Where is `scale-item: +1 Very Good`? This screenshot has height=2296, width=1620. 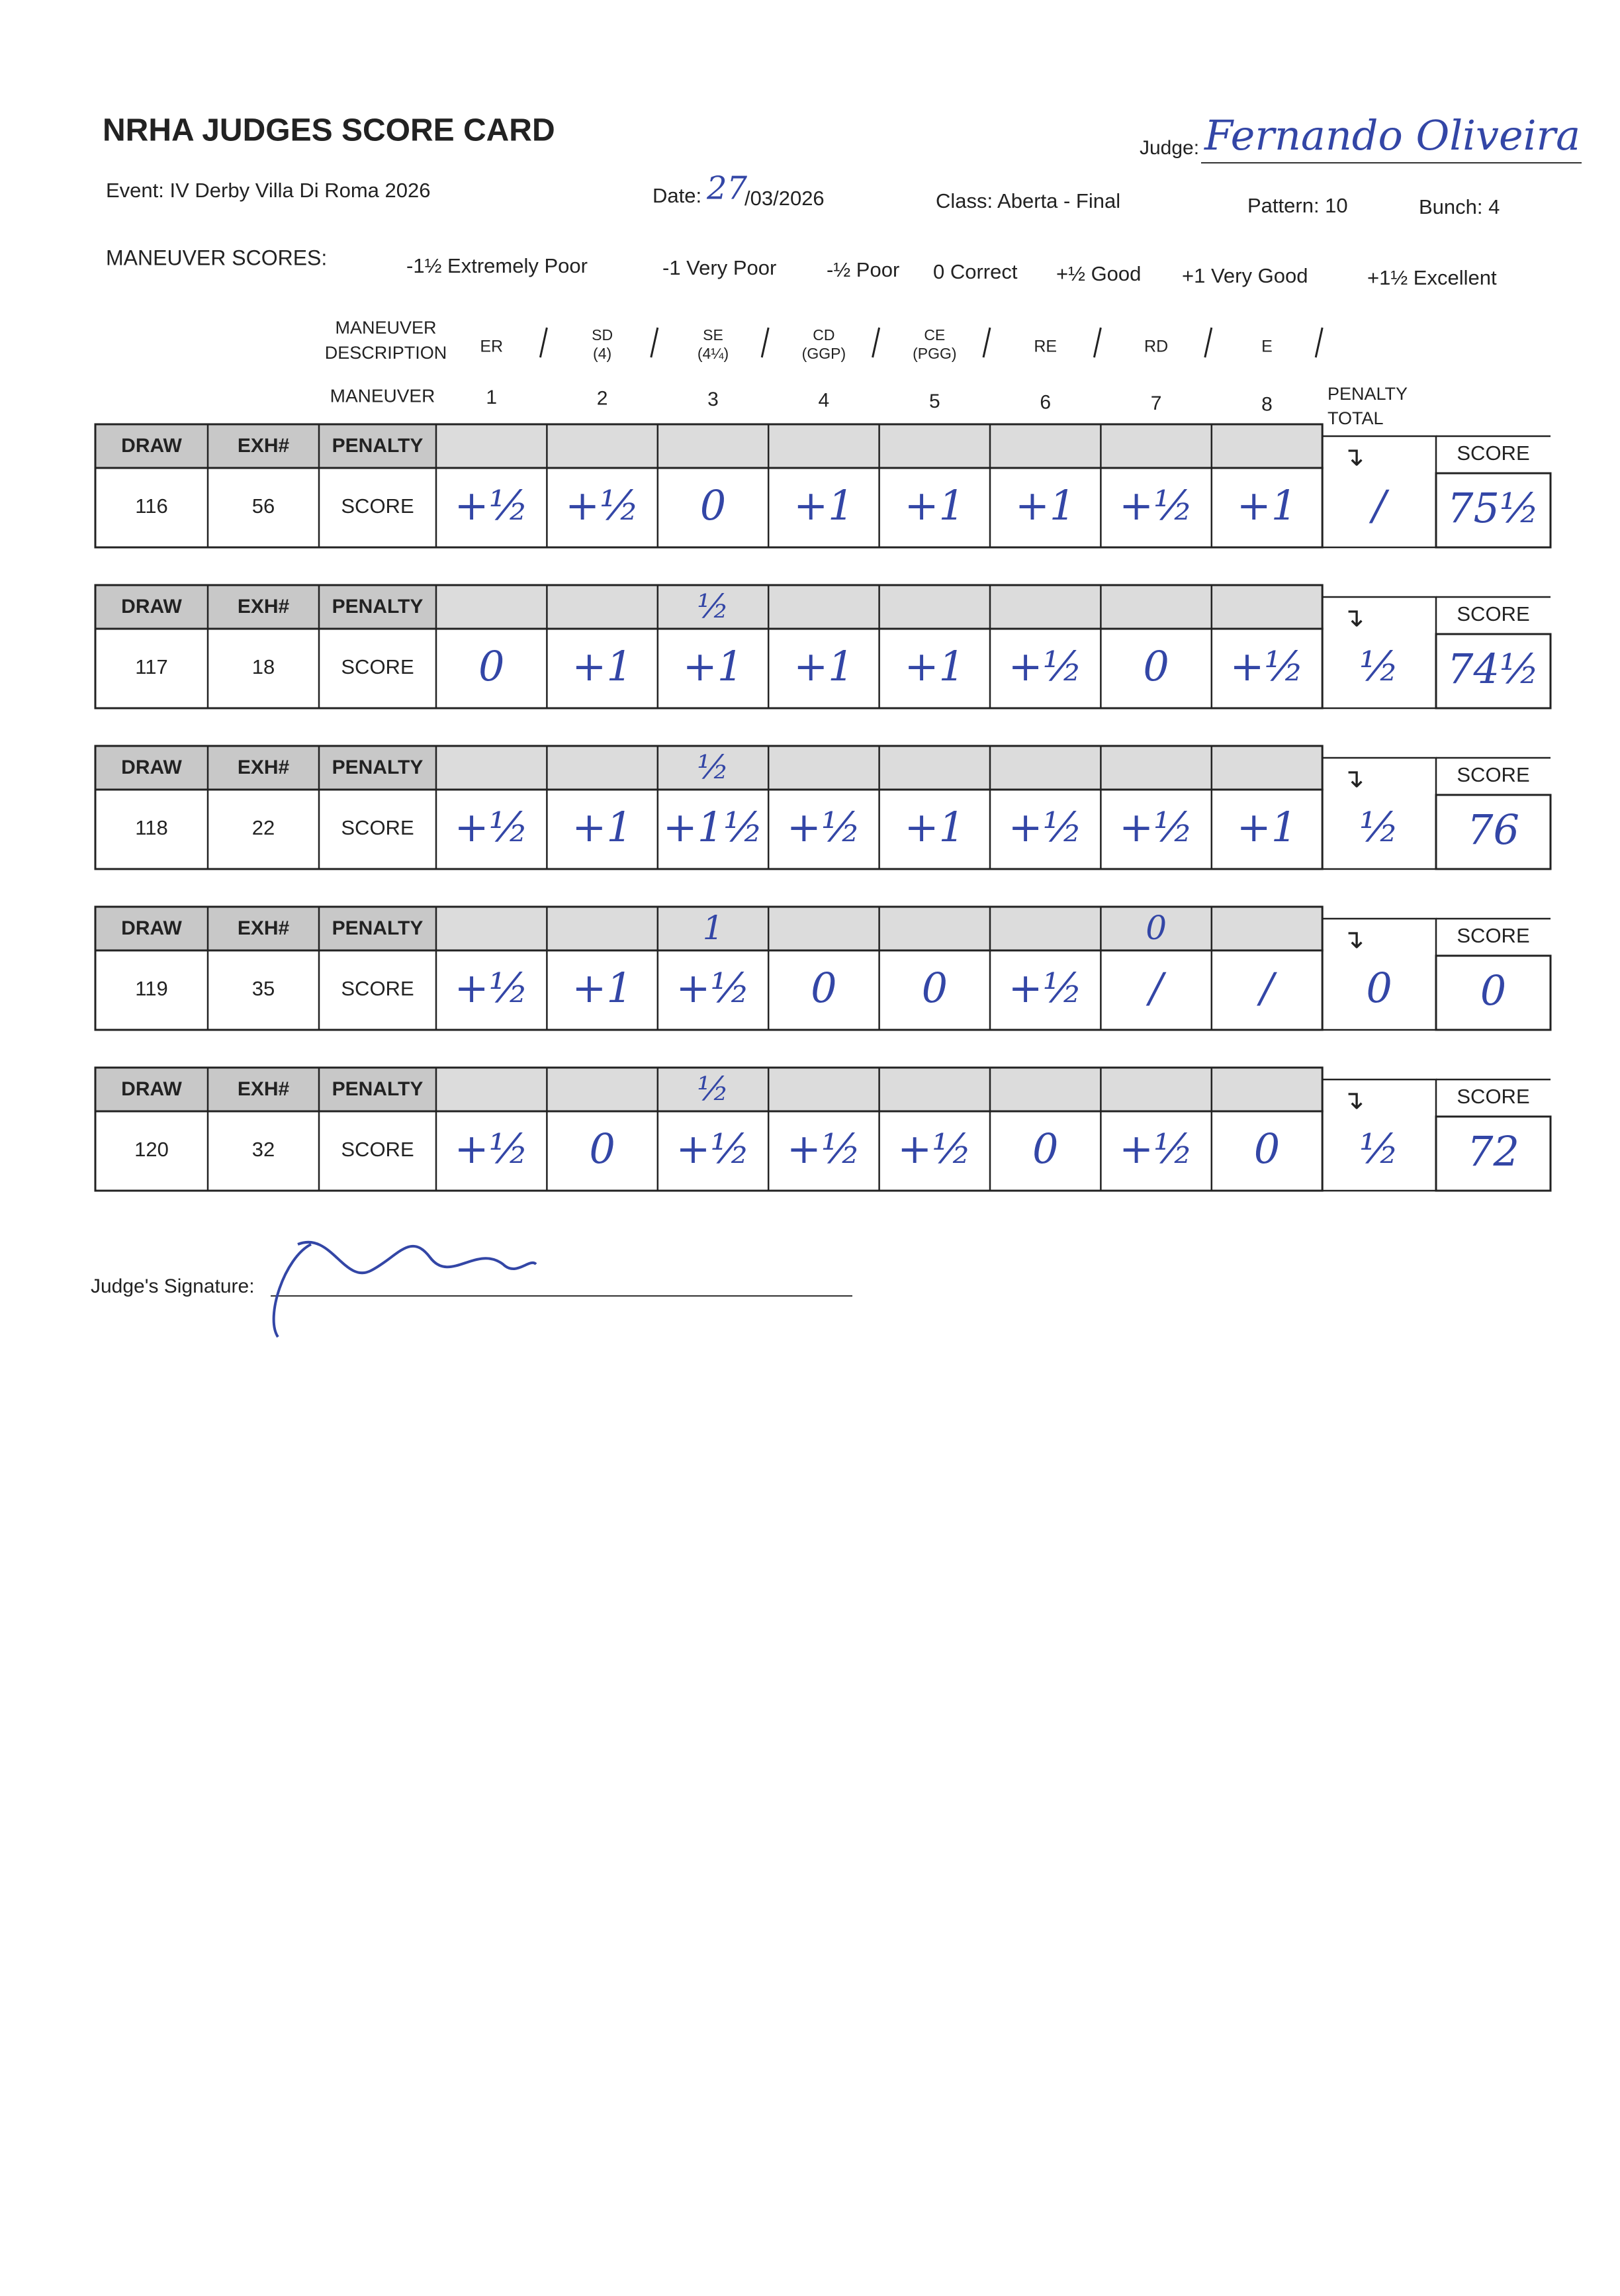
scale-item: +1 Very Good is located at coordinates (1245, 275).